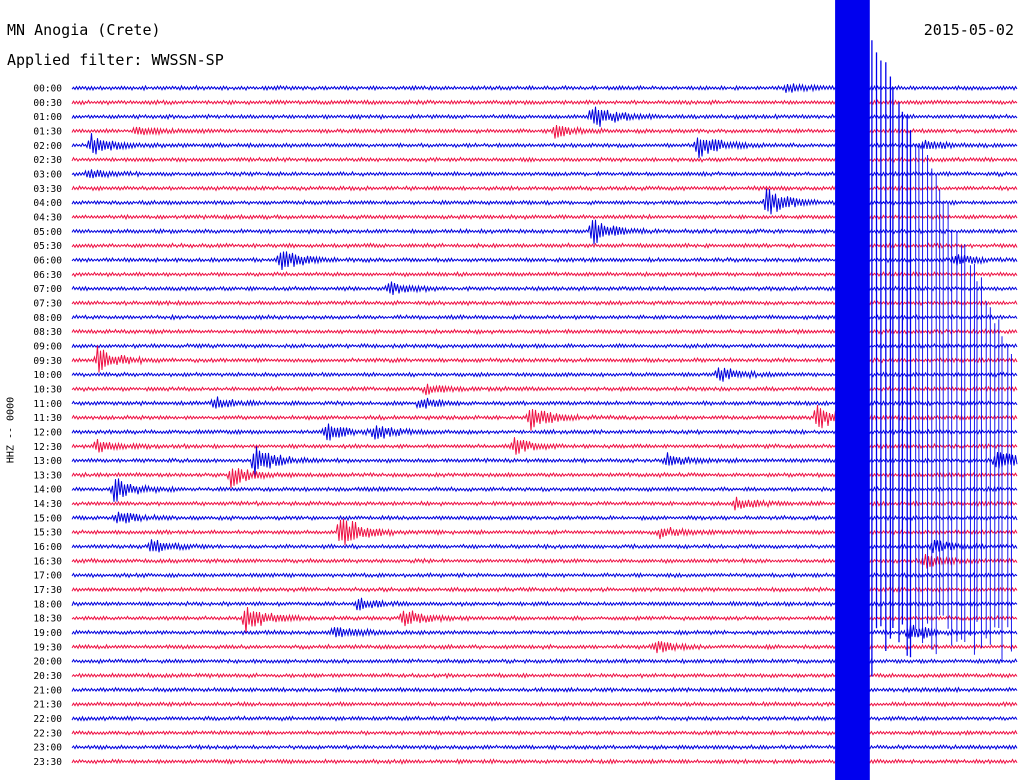 The width and height of the screenshot is (1024, 780). I want to click on time-tick-label: 08:00, so click(47, 318).